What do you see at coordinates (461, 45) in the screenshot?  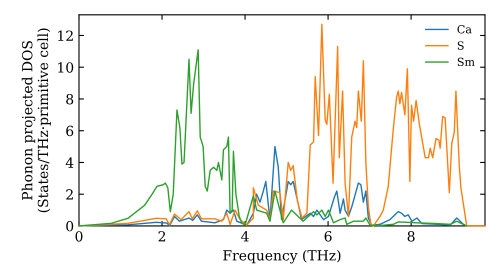 I see `legend-label: S` at bounding box center [461, 45].